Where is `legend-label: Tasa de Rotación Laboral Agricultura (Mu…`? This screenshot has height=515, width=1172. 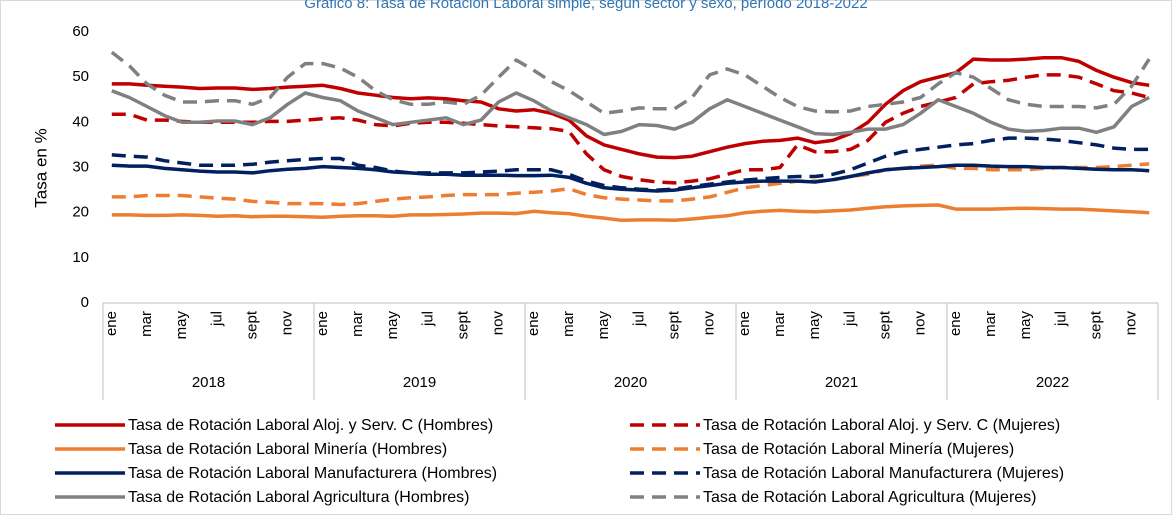 legend-label: Tasa de Rotación Laboral Agricultura (Mu… is located at coordinates (870, 497).